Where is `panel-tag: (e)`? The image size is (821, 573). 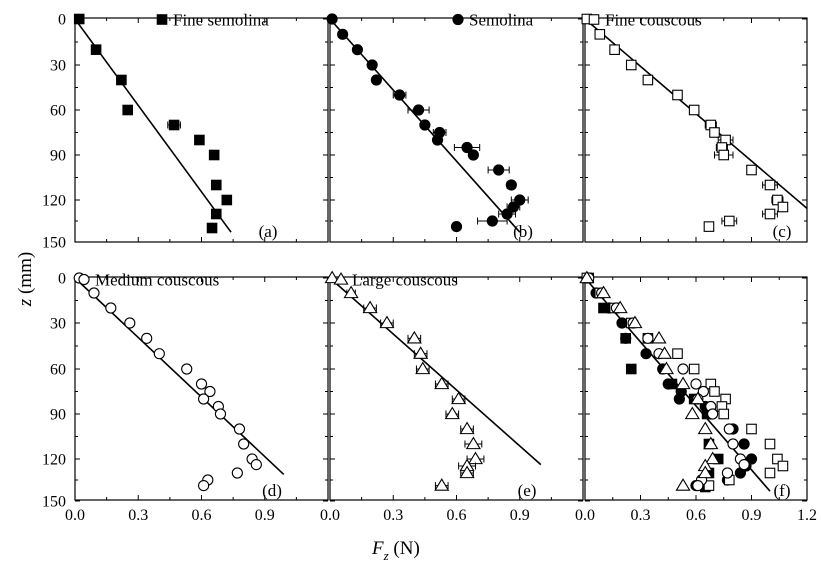 panel-tag: (e) is located at coordinates (527, 490).